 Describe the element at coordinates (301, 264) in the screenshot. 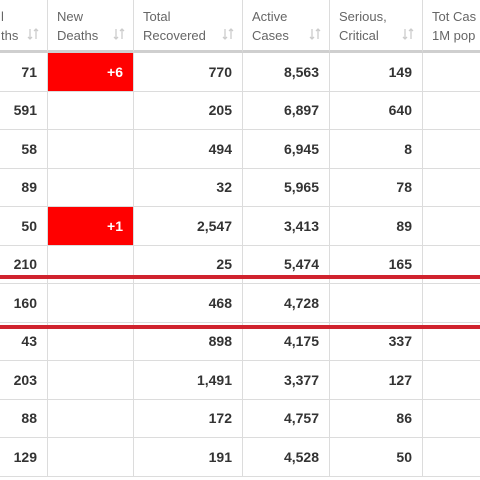

I see `cell-text: 5,474` at that location.